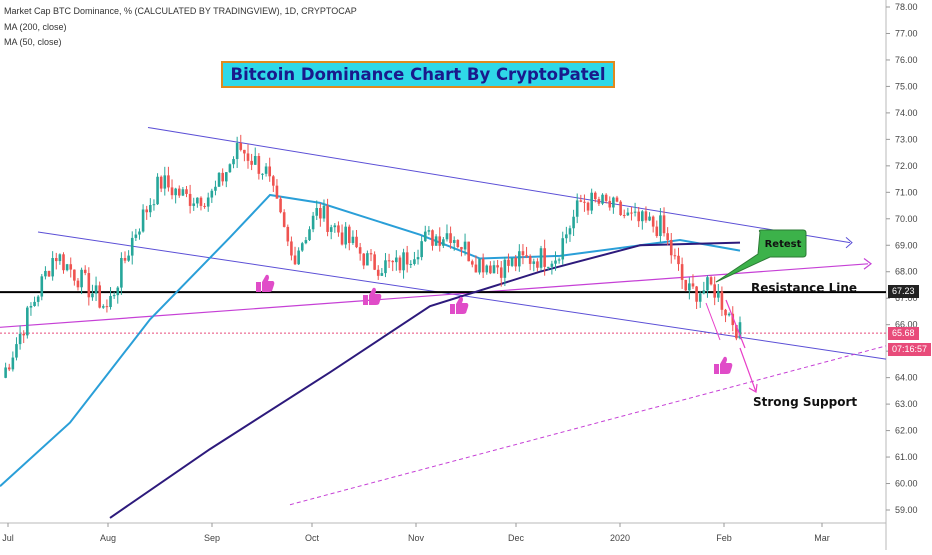 The height and width of the screenshot is (555, 932). Describe the element at coordinates (906, 272) in the screenshot. I see `y-tick-label: 68.00` at that location.